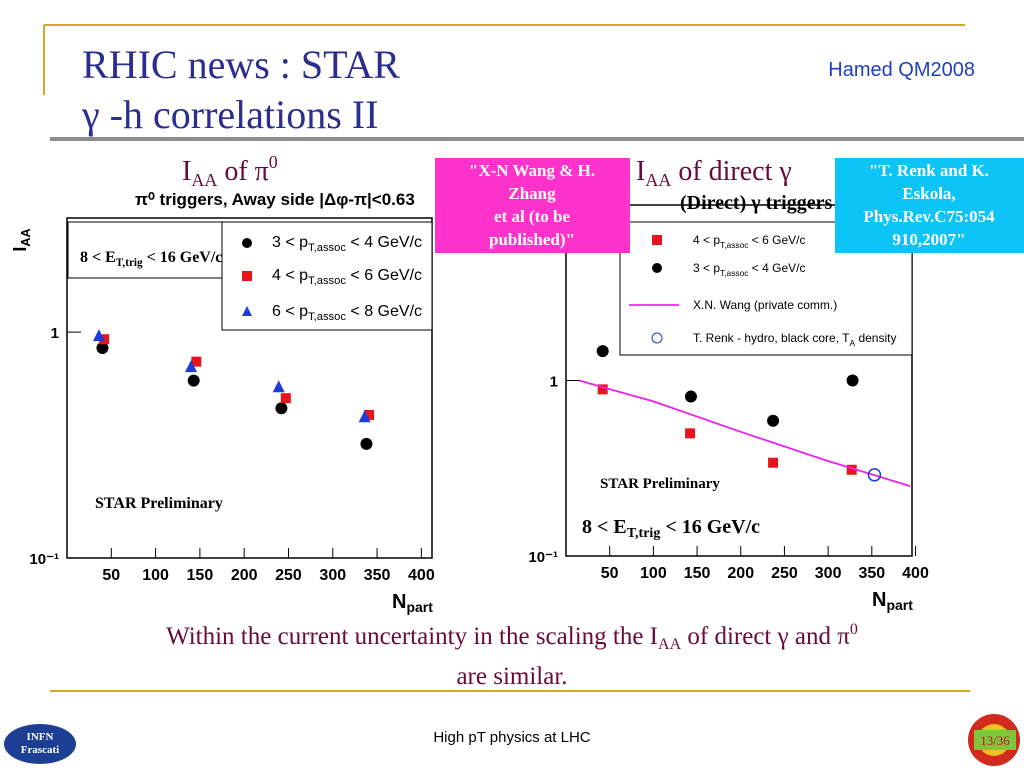 The image size is (1024, 768). I want to click on x-tick-label: 50, so click(111, 575).